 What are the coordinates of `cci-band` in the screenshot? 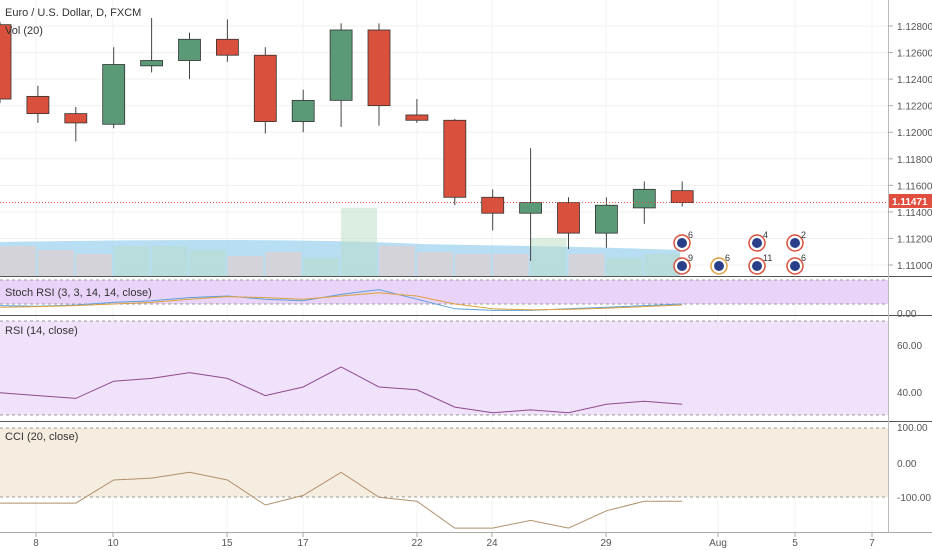 It's located at (444, 462).